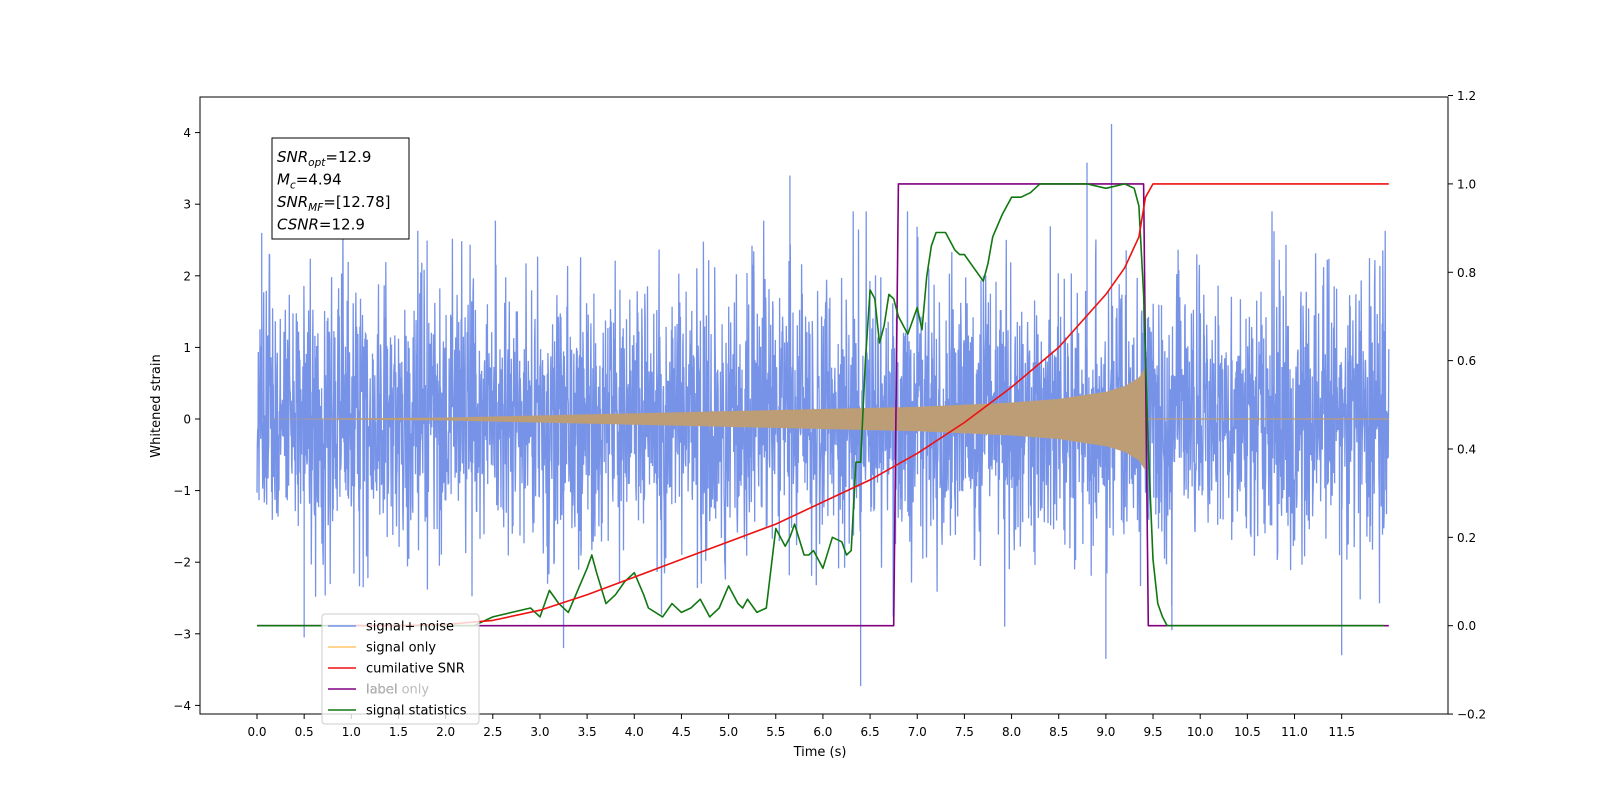 This screenshot has height=800, width=1600. What do you see at coordinates (187, 205) in the screenshot?
I see `y-tick-label: 3` at bounding box center [187, 205].